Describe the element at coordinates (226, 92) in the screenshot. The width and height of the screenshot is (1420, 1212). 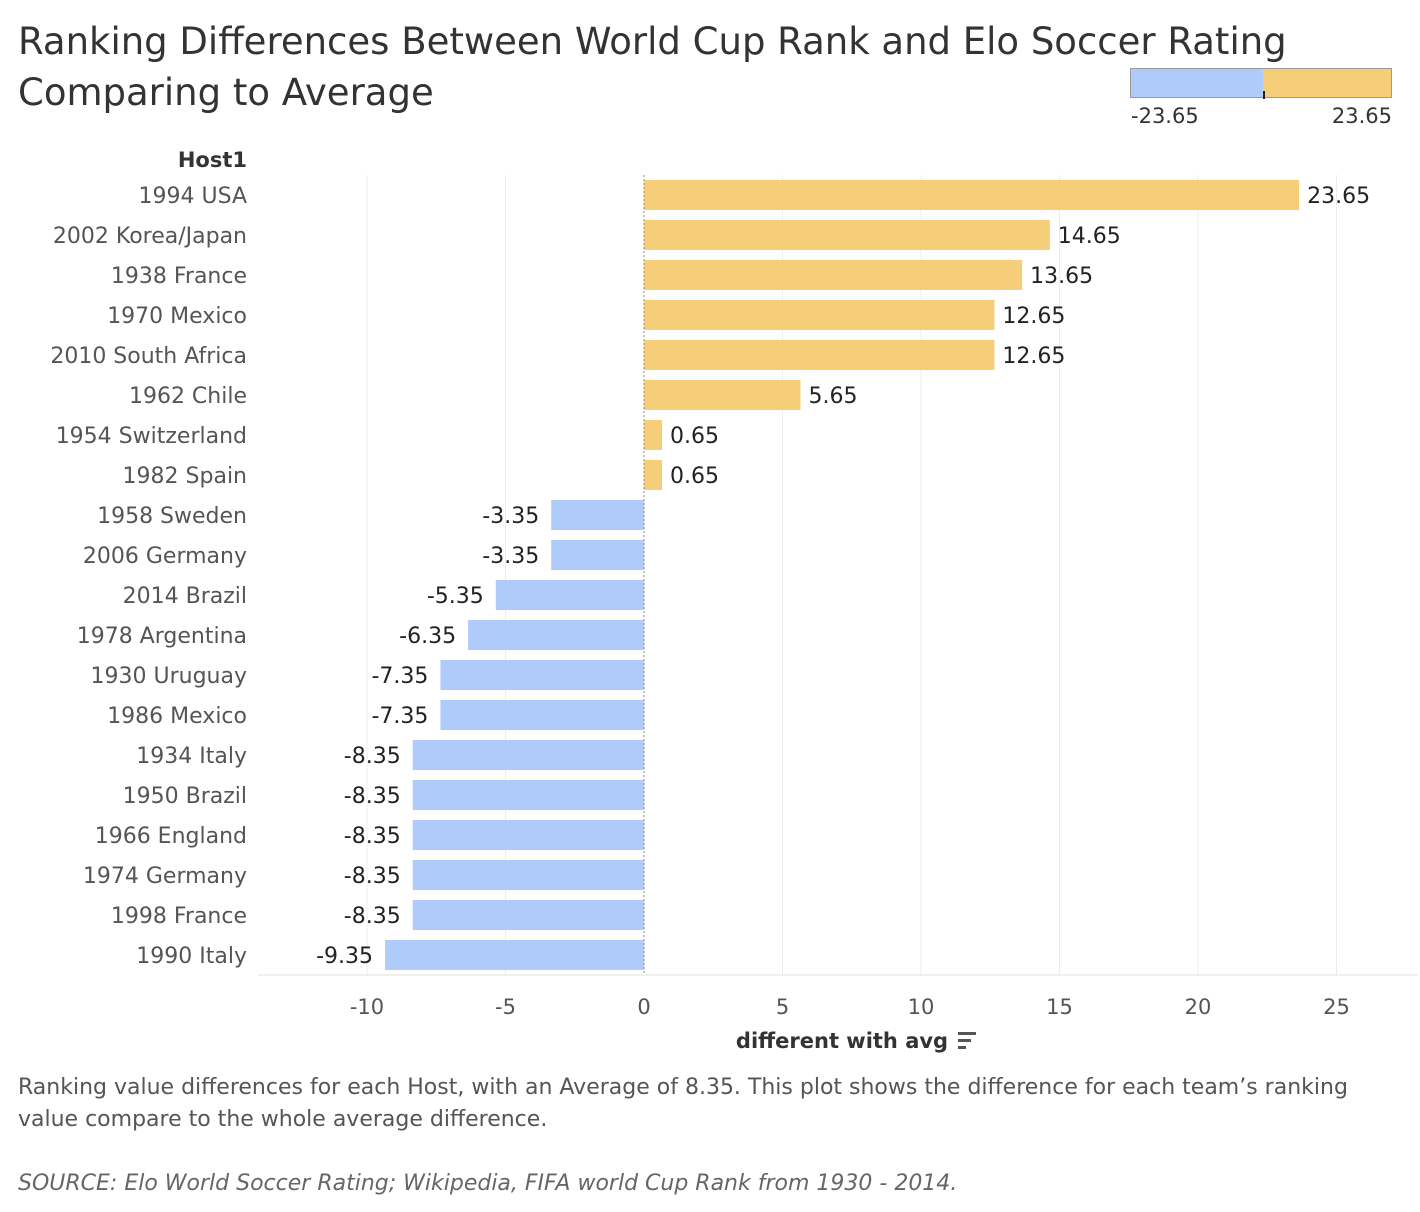
I see `chart-title-line-2: Comparing to Average` at that location.